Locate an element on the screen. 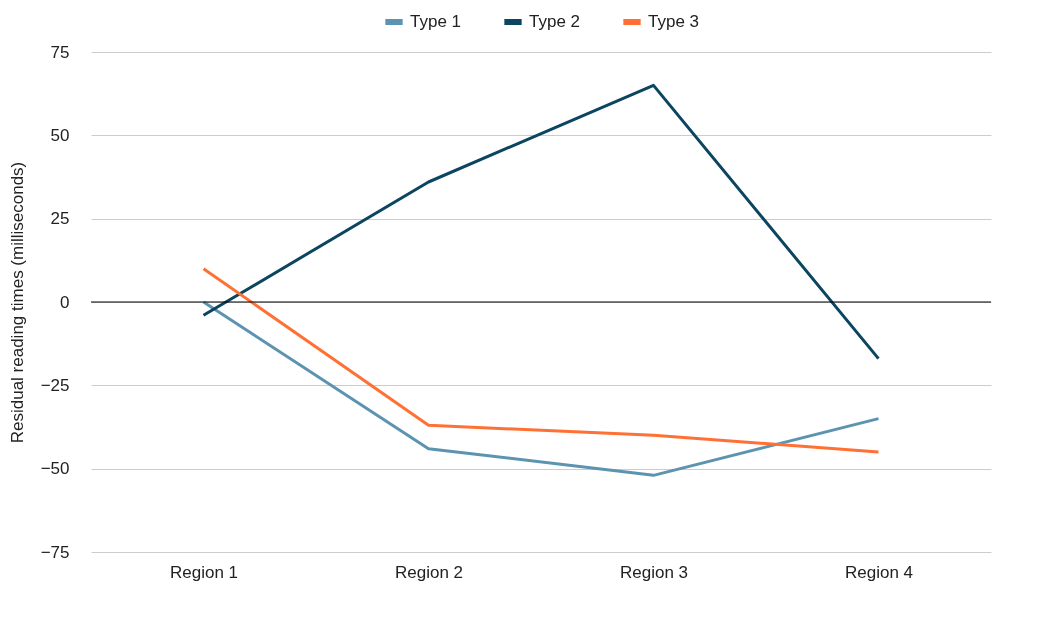 The image size is (1039, 624). y-tick-label: −25 is located at coordinates (55, 385).